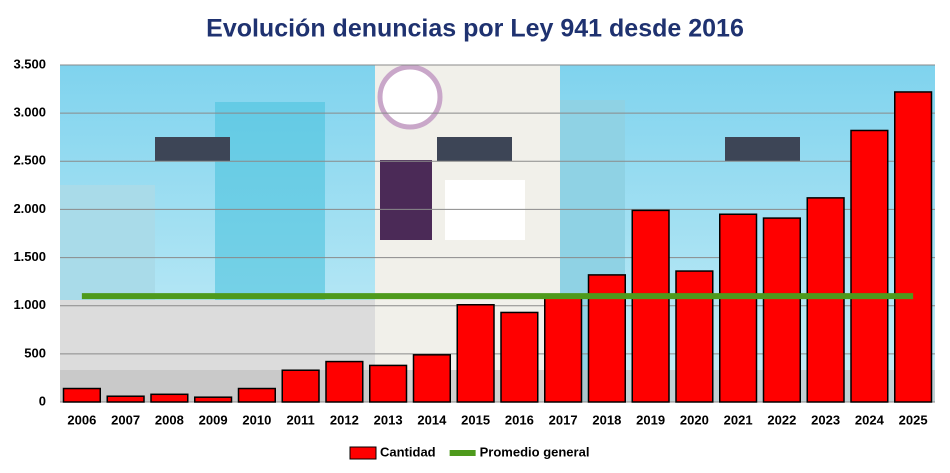 The width and height of the screenshot is (950, 473). Describe the element at coordinates (29, 160) in the screenshot. I see `y-tick-label: 2.500` at that location.